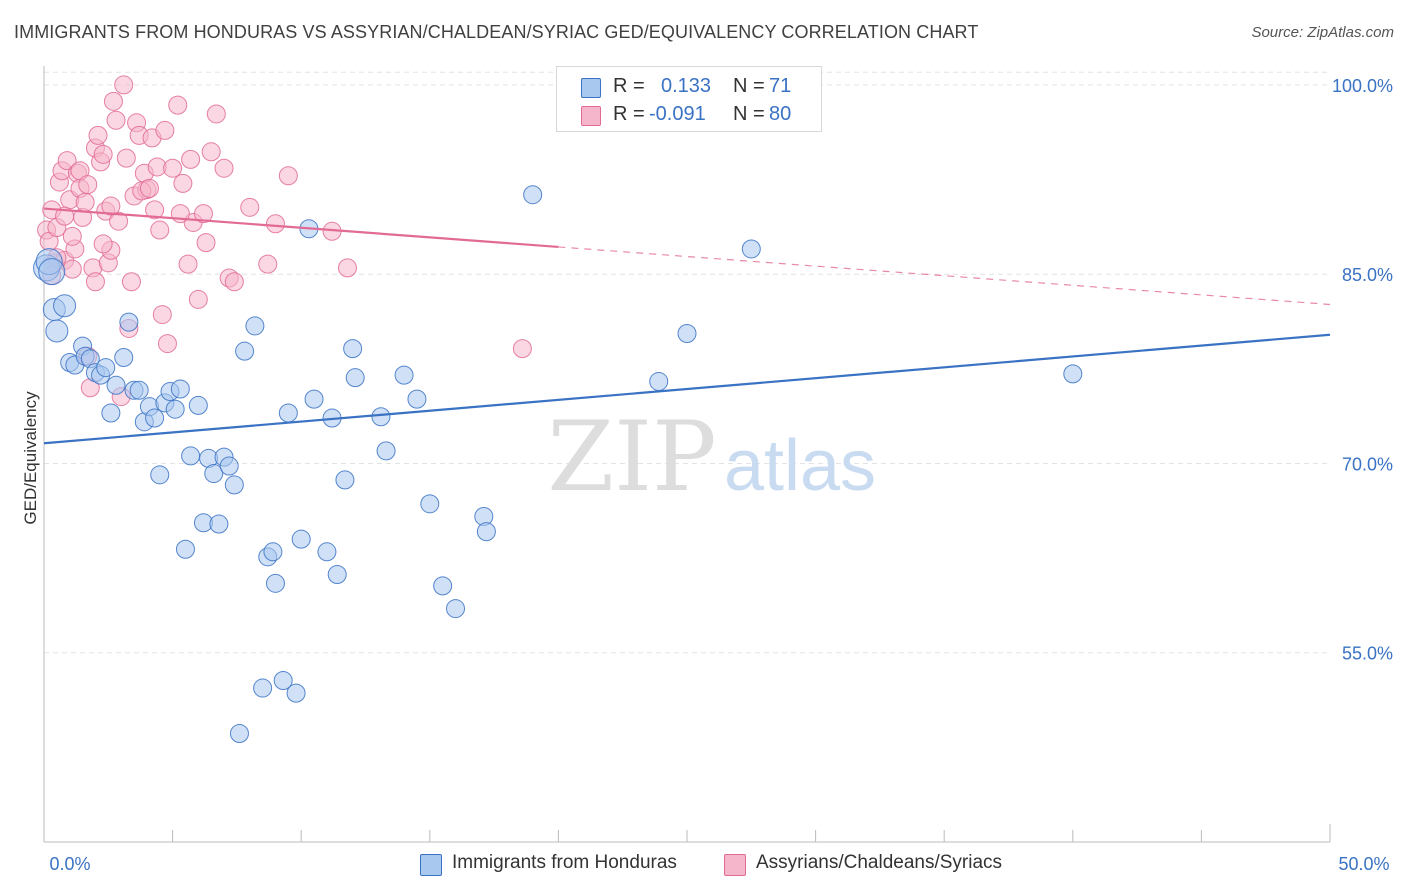 This screenshot has height=892, width=1406. What do you see at coordinates (686, 86) in the screenshot?
I see `legend-r-value: 0.133` at bounding box center [686, 86].